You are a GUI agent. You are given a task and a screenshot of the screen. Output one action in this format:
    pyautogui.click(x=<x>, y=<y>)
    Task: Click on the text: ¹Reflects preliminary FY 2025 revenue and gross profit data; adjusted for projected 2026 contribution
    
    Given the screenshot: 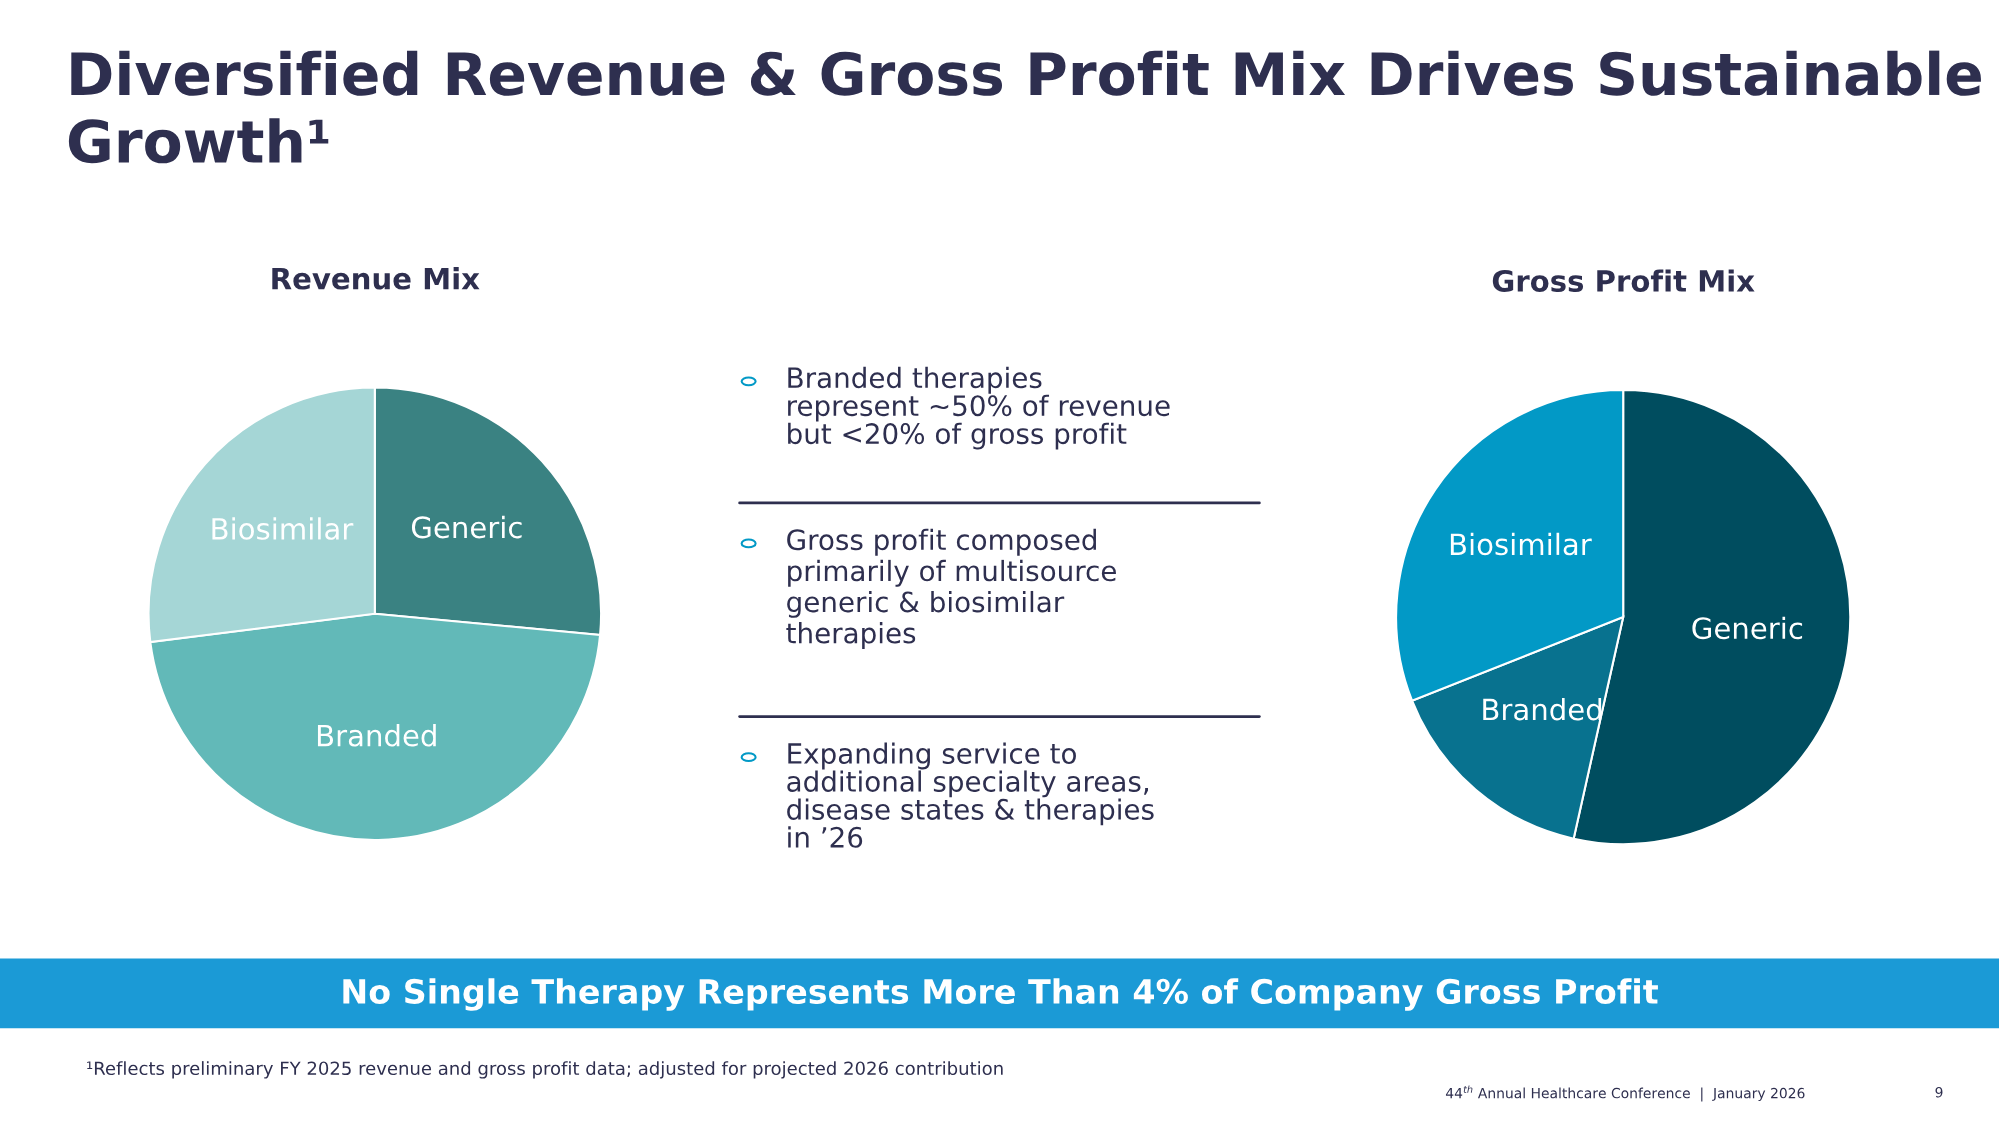 What is the action you would take?
    pyautogui.click(x=545, y=1070)
    